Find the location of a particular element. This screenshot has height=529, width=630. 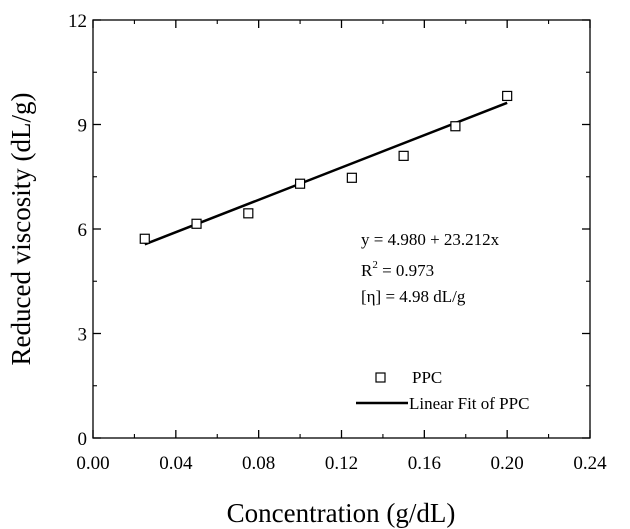

legend-marker-ppc is located at coordinates (380, 377).